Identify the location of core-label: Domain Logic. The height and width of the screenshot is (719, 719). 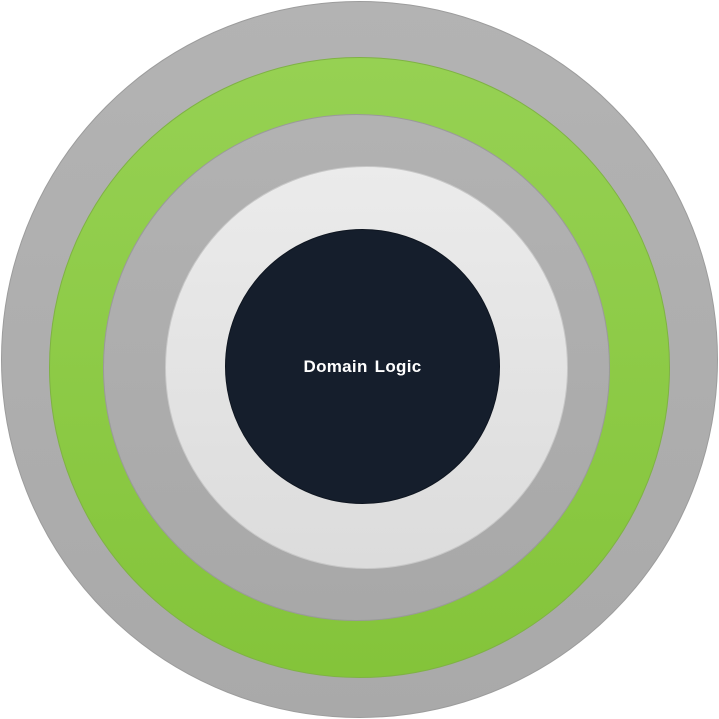
(362, 366).